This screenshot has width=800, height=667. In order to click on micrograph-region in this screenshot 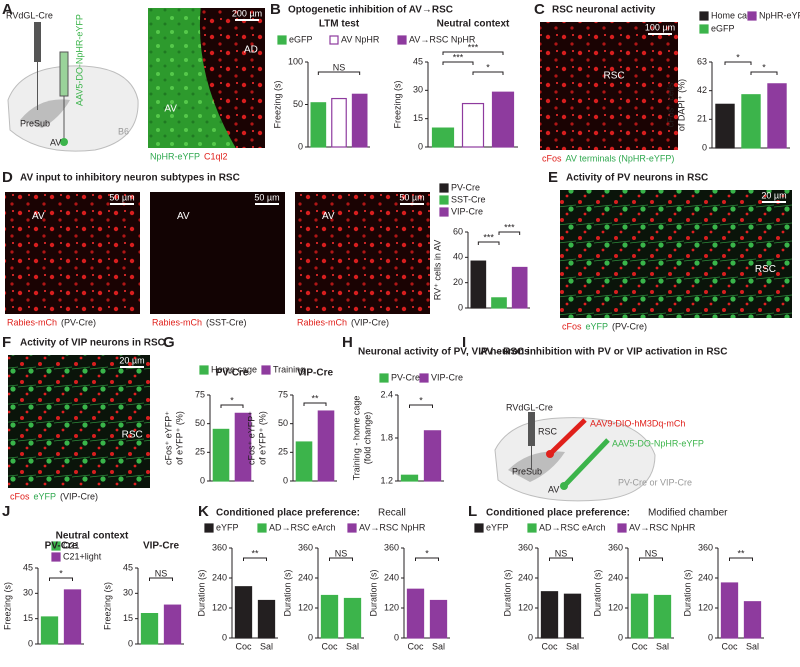, I will do `click(232, 78)`.